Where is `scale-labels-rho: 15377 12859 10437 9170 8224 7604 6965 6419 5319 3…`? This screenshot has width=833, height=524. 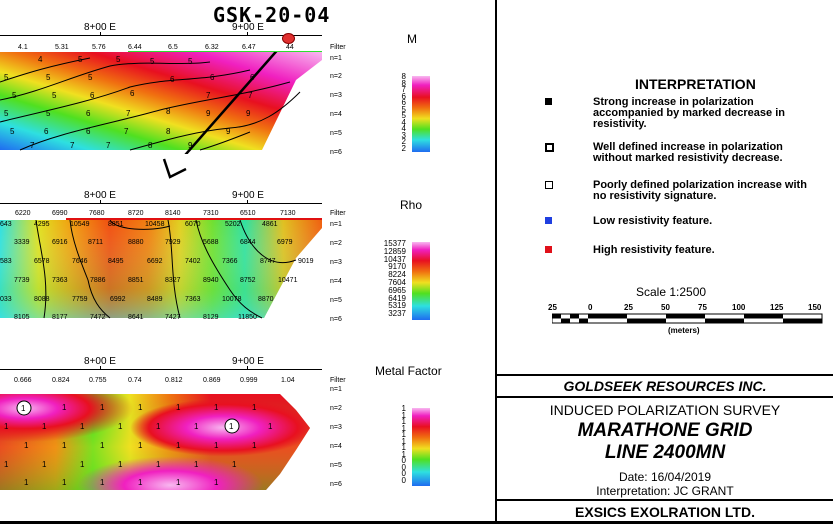
scale-labels-rho: 15377 12859 10437 9170 8224 7604 6965 6419 5319 3… is located at coordinates (394, 279).